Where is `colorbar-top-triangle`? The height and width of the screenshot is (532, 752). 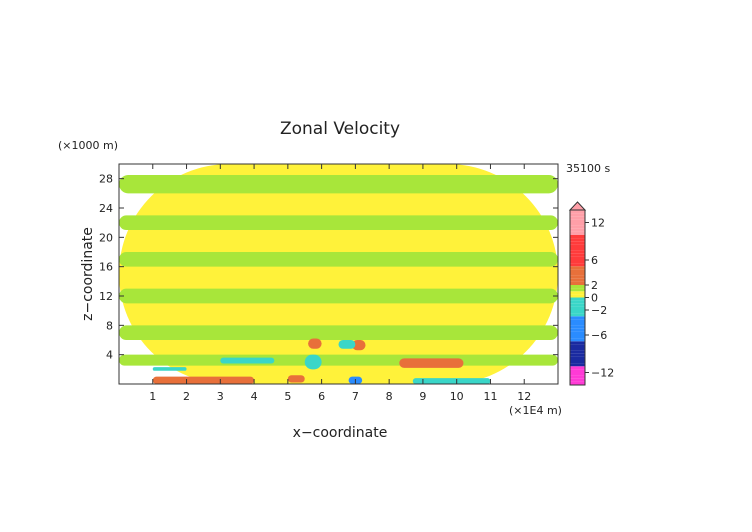
colorbar-top-triangle is located at coordinates (577, 206).